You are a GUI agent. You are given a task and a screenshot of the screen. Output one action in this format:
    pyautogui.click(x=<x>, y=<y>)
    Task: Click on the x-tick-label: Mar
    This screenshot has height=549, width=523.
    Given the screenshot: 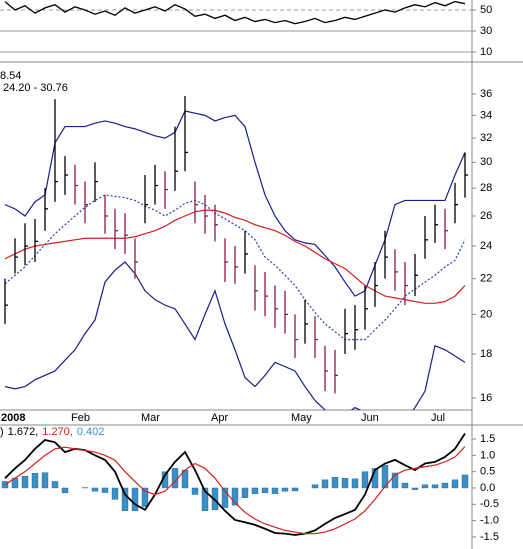 What is the action you would take?
    pyautogui.click(x=150, y=418)
    